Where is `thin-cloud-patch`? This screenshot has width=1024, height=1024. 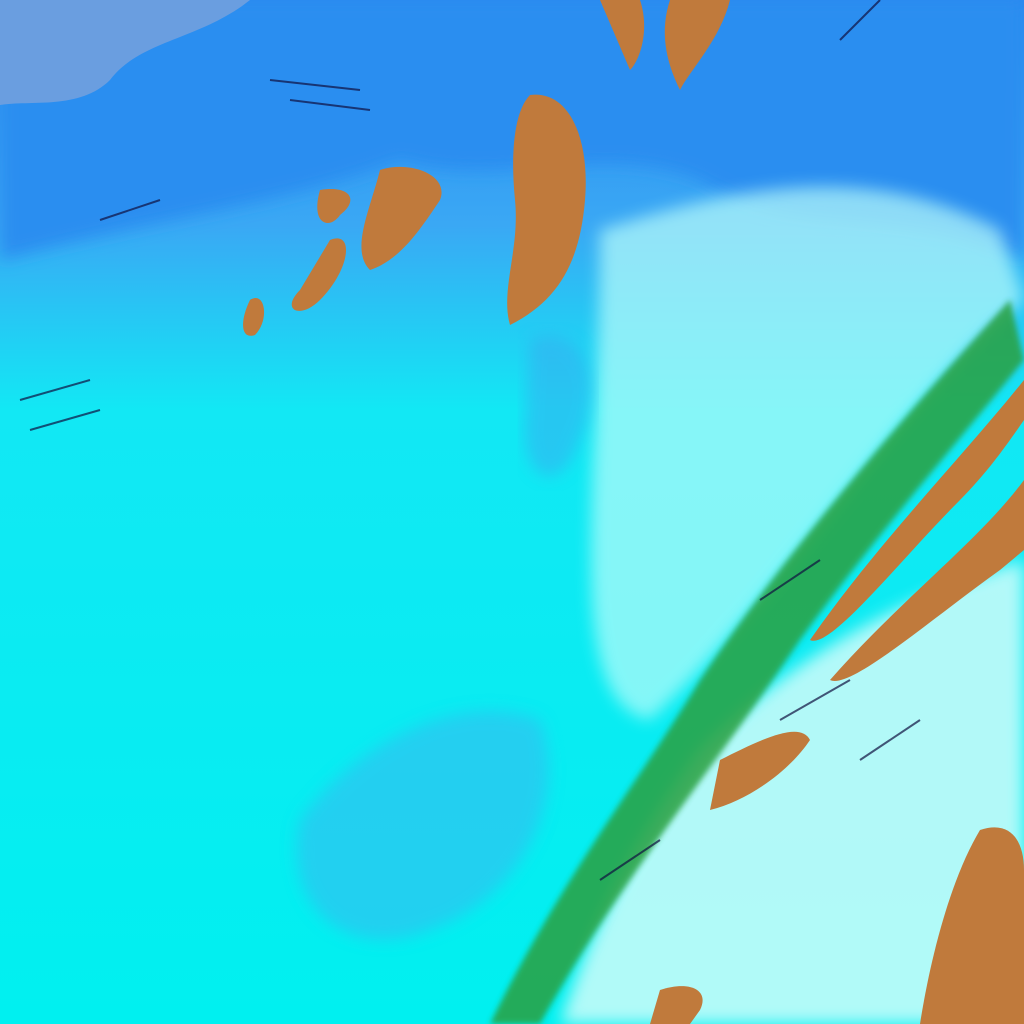 thin-cloud-patch is located at coordinates (422, 825).